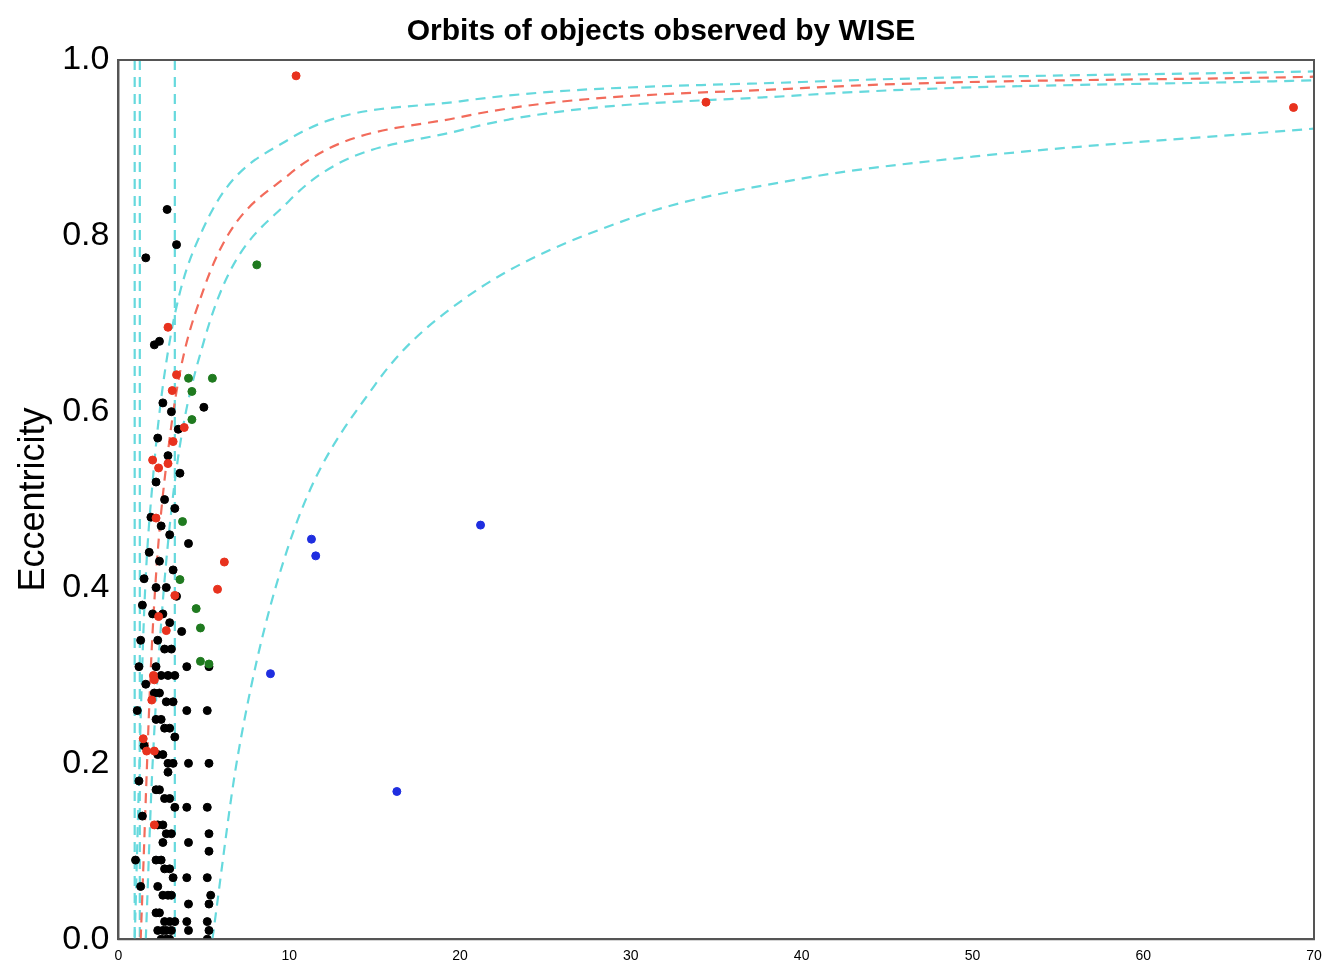  Describe the element at coordinates (631, 955) in the screenshot. I see `x-tick-label: 30` at that location.